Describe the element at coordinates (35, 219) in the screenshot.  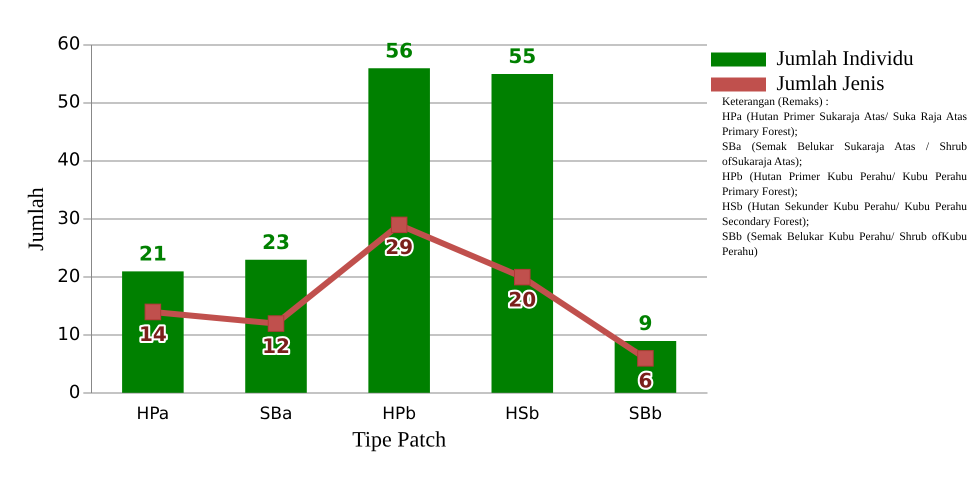
I see `y-axis-title: Jumlah` at that location.